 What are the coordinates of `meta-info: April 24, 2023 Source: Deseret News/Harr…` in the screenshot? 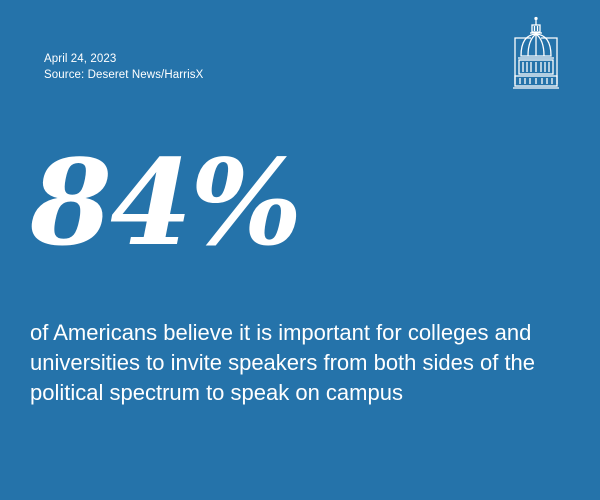 It's located at (123, 67).